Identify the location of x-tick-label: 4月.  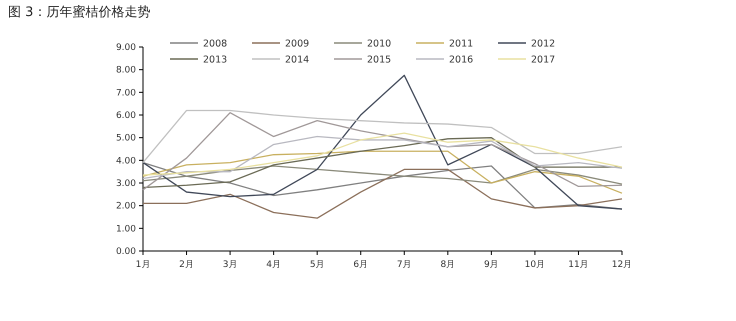
(274, 265).